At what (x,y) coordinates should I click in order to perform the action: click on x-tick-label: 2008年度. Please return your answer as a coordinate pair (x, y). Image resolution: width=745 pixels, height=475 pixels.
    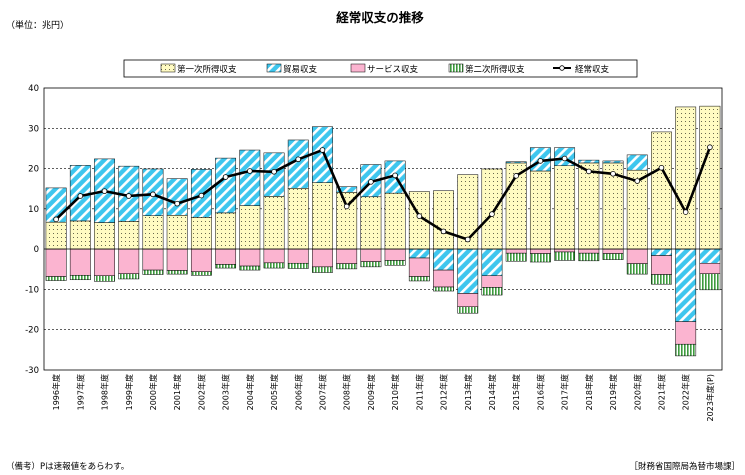
    Looking at the image, I should click on (347, 392).